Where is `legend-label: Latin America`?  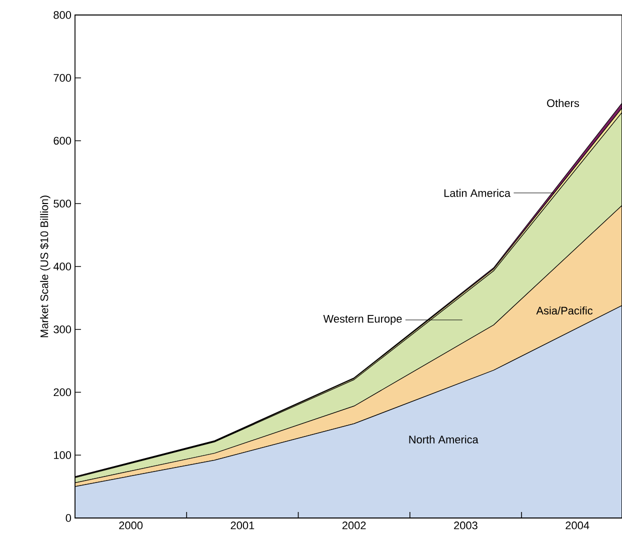
legend-label: Latin America is located at coordinates (477, 192).